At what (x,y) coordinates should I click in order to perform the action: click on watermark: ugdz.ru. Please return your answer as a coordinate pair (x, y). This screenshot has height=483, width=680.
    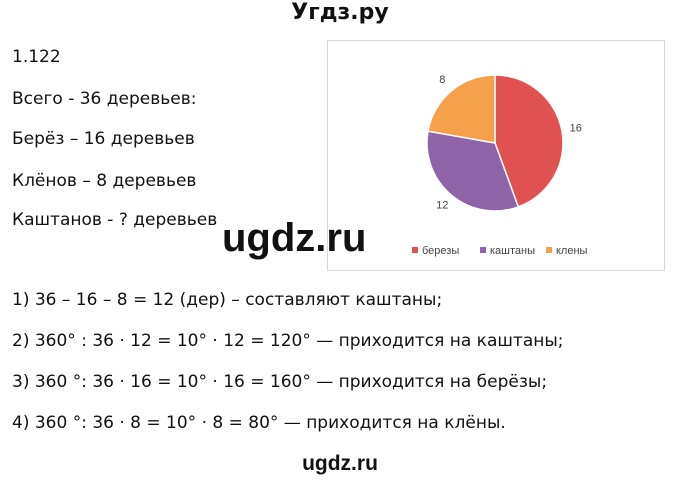
    Looking at the image, I should click on (294, 238).